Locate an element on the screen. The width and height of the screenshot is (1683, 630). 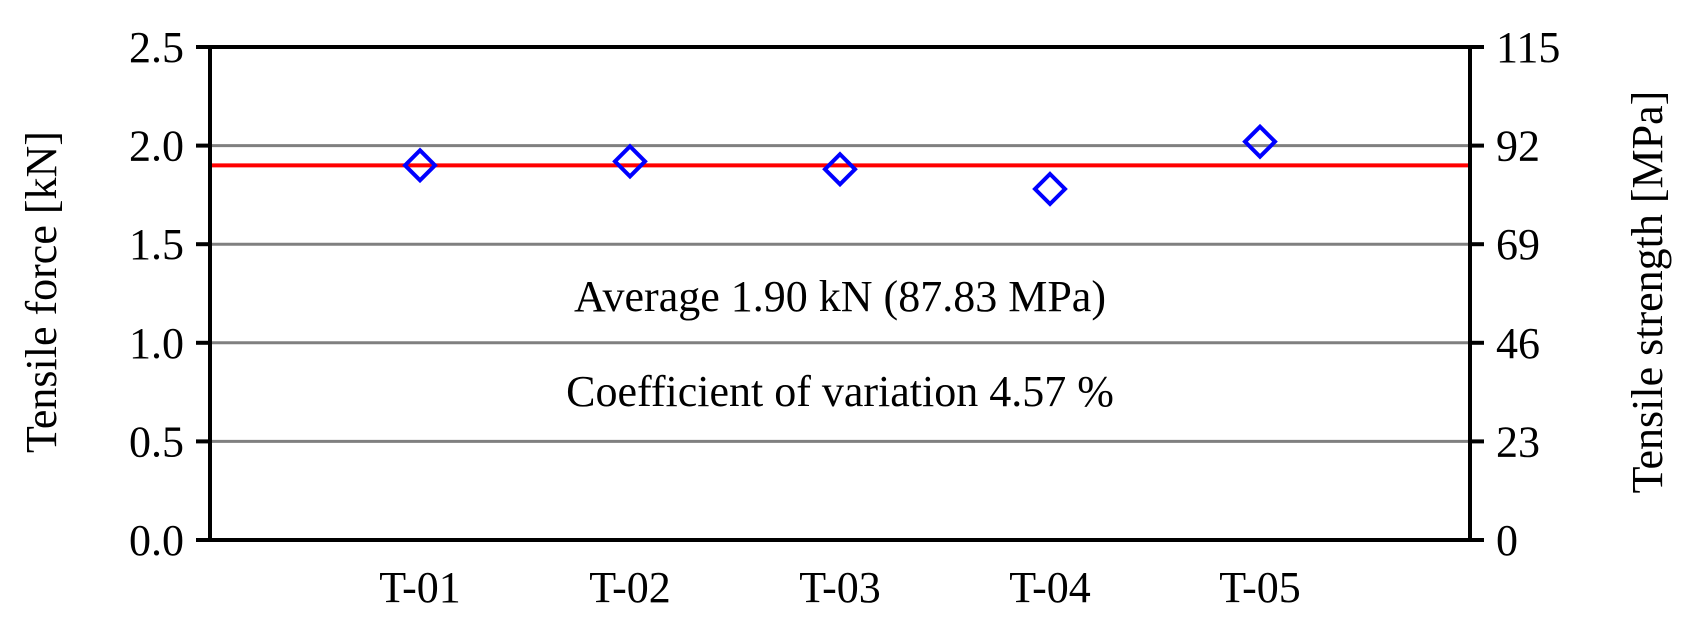
x-tick-label: T-01 is located at coordinates (420, 587).